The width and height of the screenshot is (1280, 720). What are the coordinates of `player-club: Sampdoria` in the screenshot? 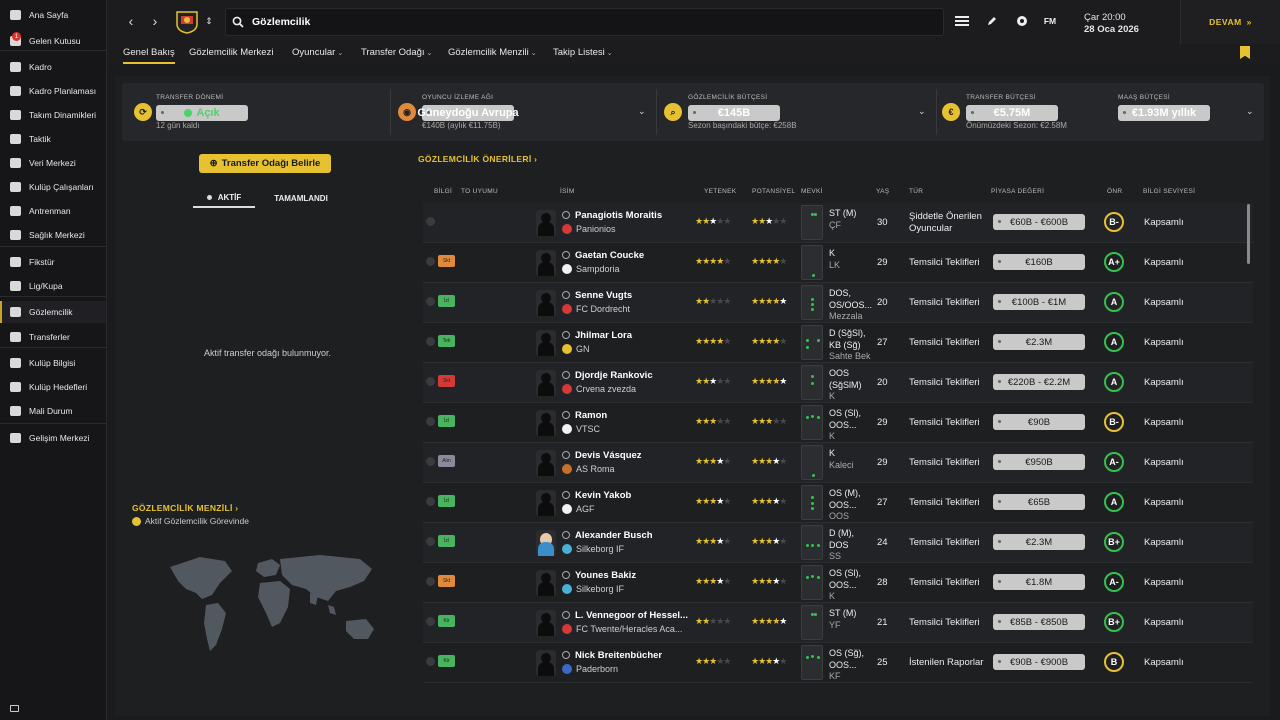 It's located at (591, 269).